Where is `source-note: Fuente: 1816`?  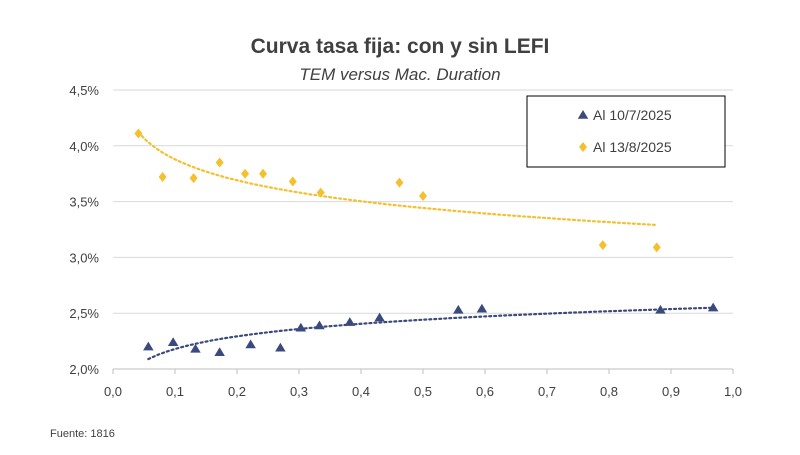 source-note: Fuente: 1816 is located at coordinates (82, 434).